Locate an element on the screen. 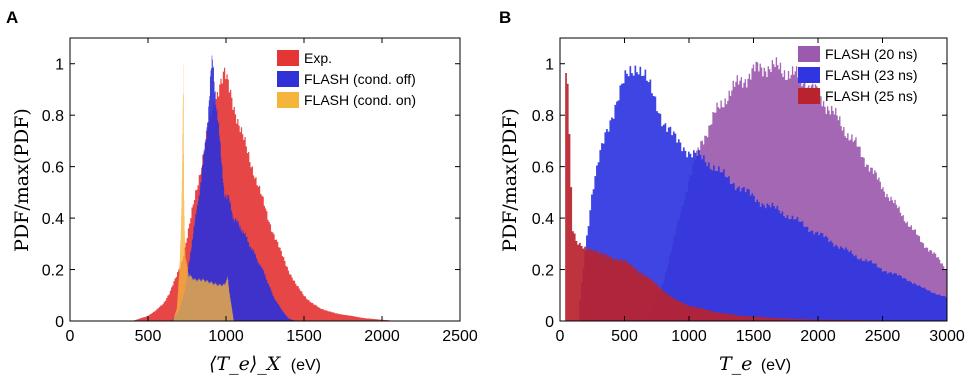 The width and height of the screenshot is (972, 379). legend-label: Exp. is located at coordinates (318, 58).